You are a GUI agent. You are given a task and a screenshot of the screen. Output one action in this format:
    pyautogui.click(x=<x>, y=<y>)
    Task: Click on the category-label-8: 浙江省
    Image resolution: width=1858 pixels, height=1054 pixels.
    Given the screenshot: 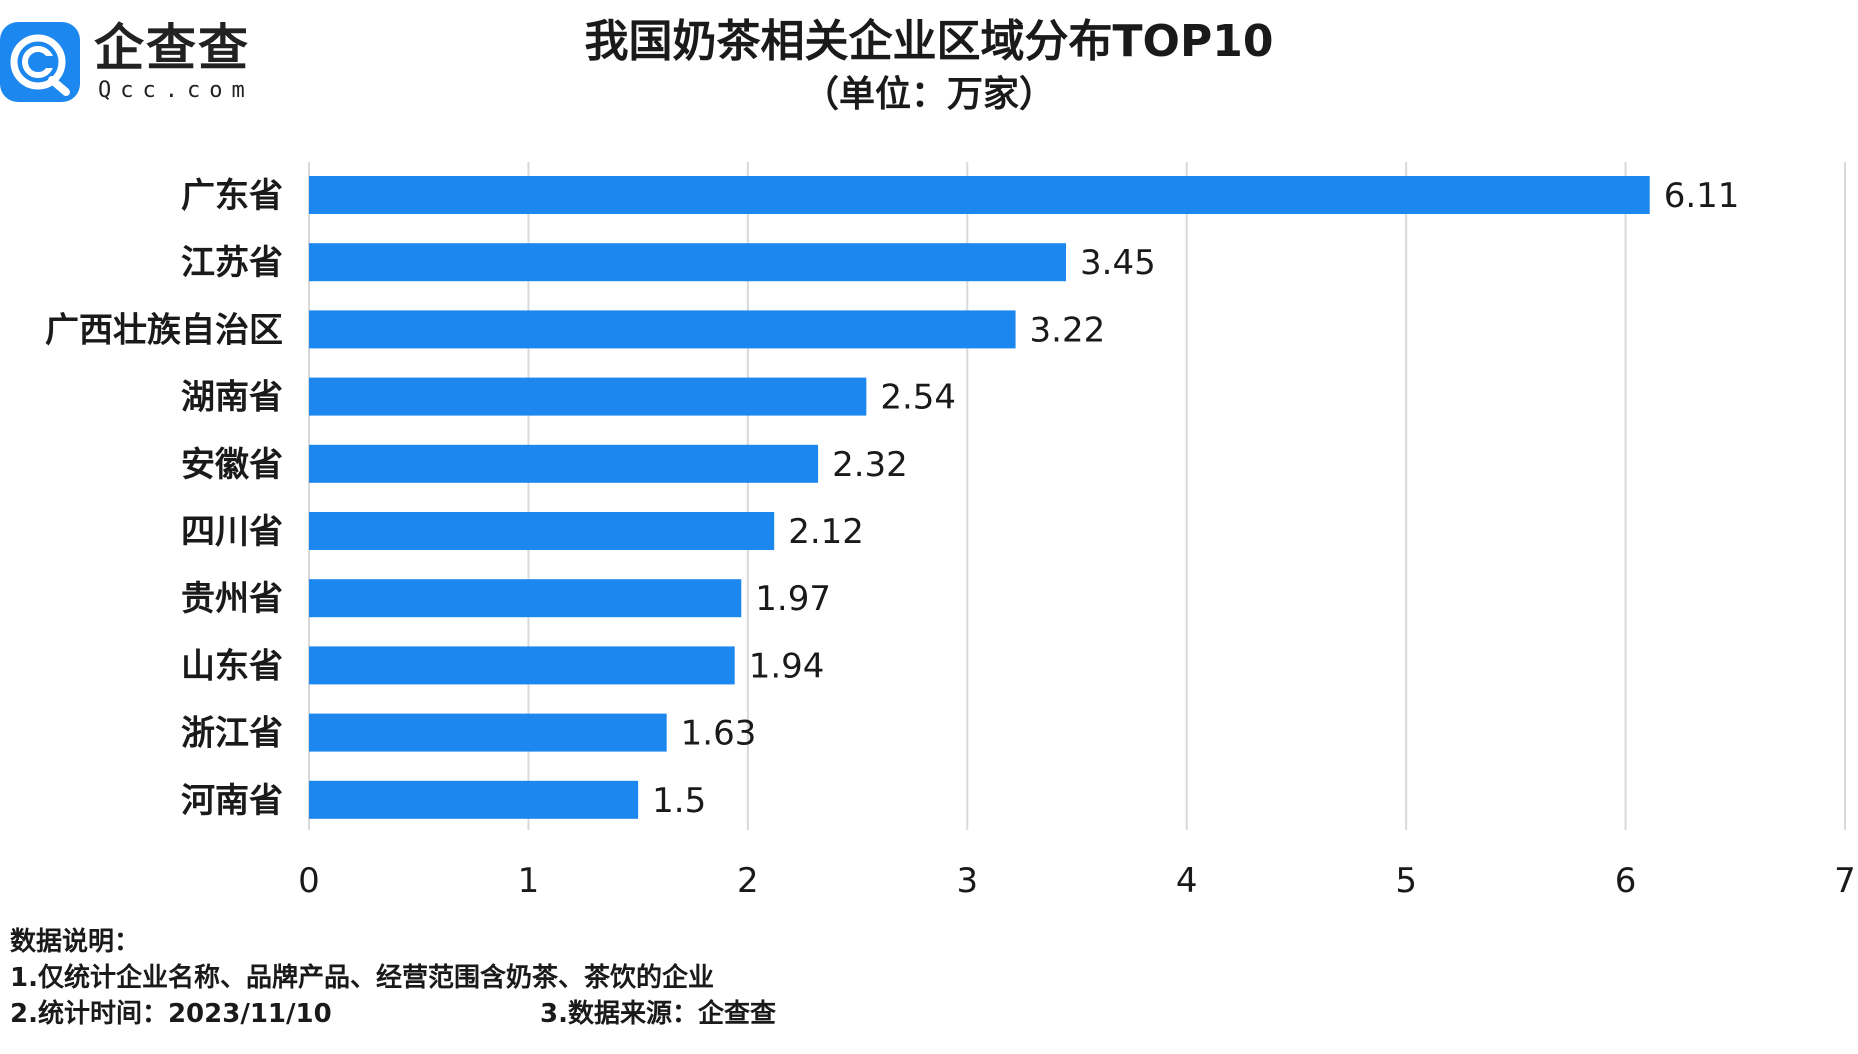 What is the action you would take?
    pyautogui.click(x=232, y=734)
    